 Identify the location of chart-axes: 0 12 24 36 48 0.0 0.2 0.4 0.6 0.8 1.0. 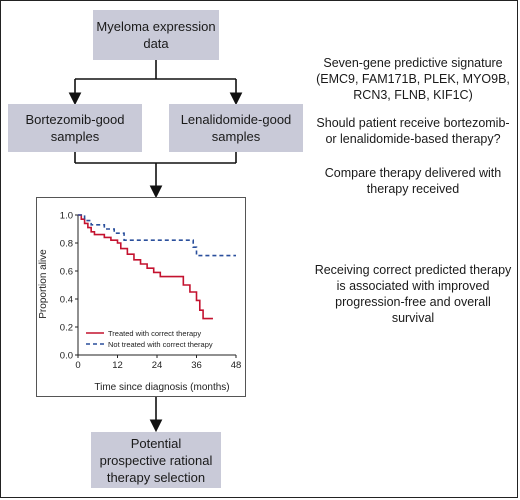
(151, 291).